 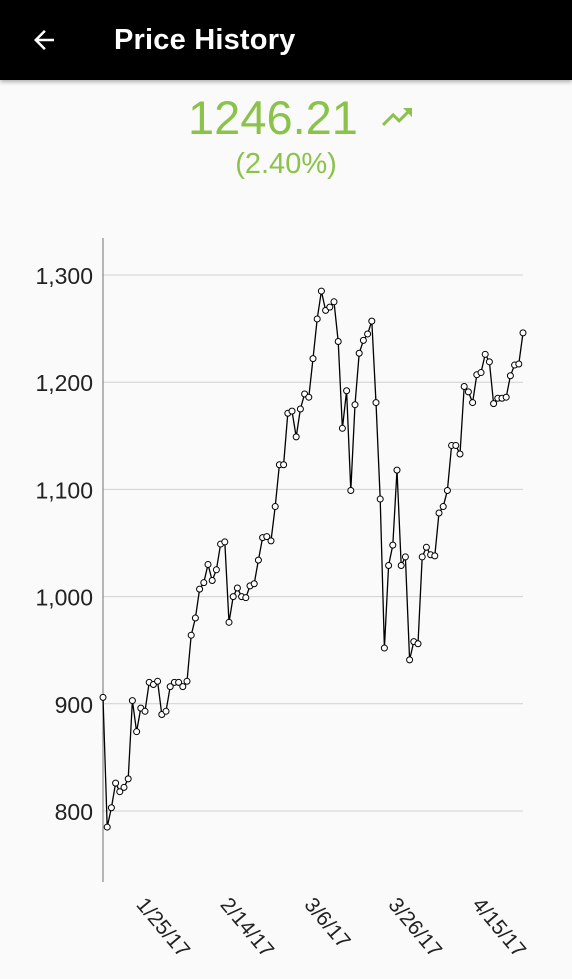 What do you see at coordinates (499, 927) in the screenshot?
I see `x-tick-label: 4/15/17` at bounding box center [499, 927].